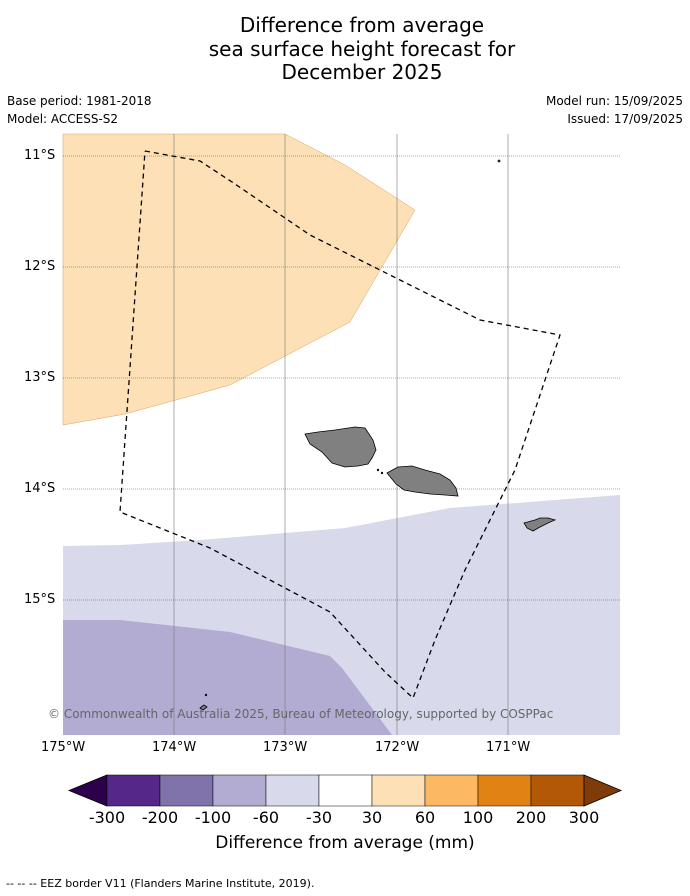  What do you see at coordinates (40, 266) in the screenshot?
I see `lat-label-12s: 12°S` at bounding box center [40, 266].